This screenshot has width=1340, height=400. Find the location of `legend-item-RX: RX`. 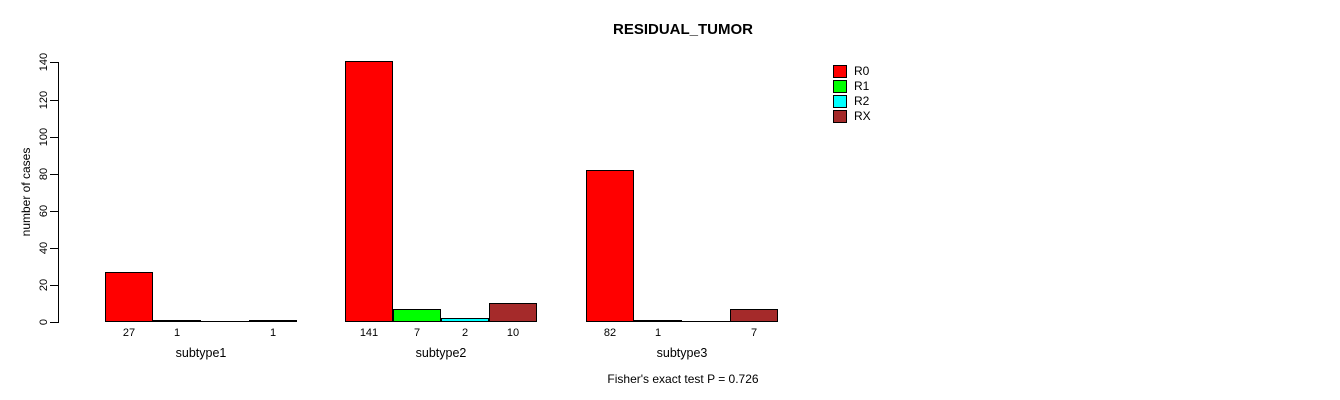

legend-item-RX: RX is located at coordinates (852, 116).